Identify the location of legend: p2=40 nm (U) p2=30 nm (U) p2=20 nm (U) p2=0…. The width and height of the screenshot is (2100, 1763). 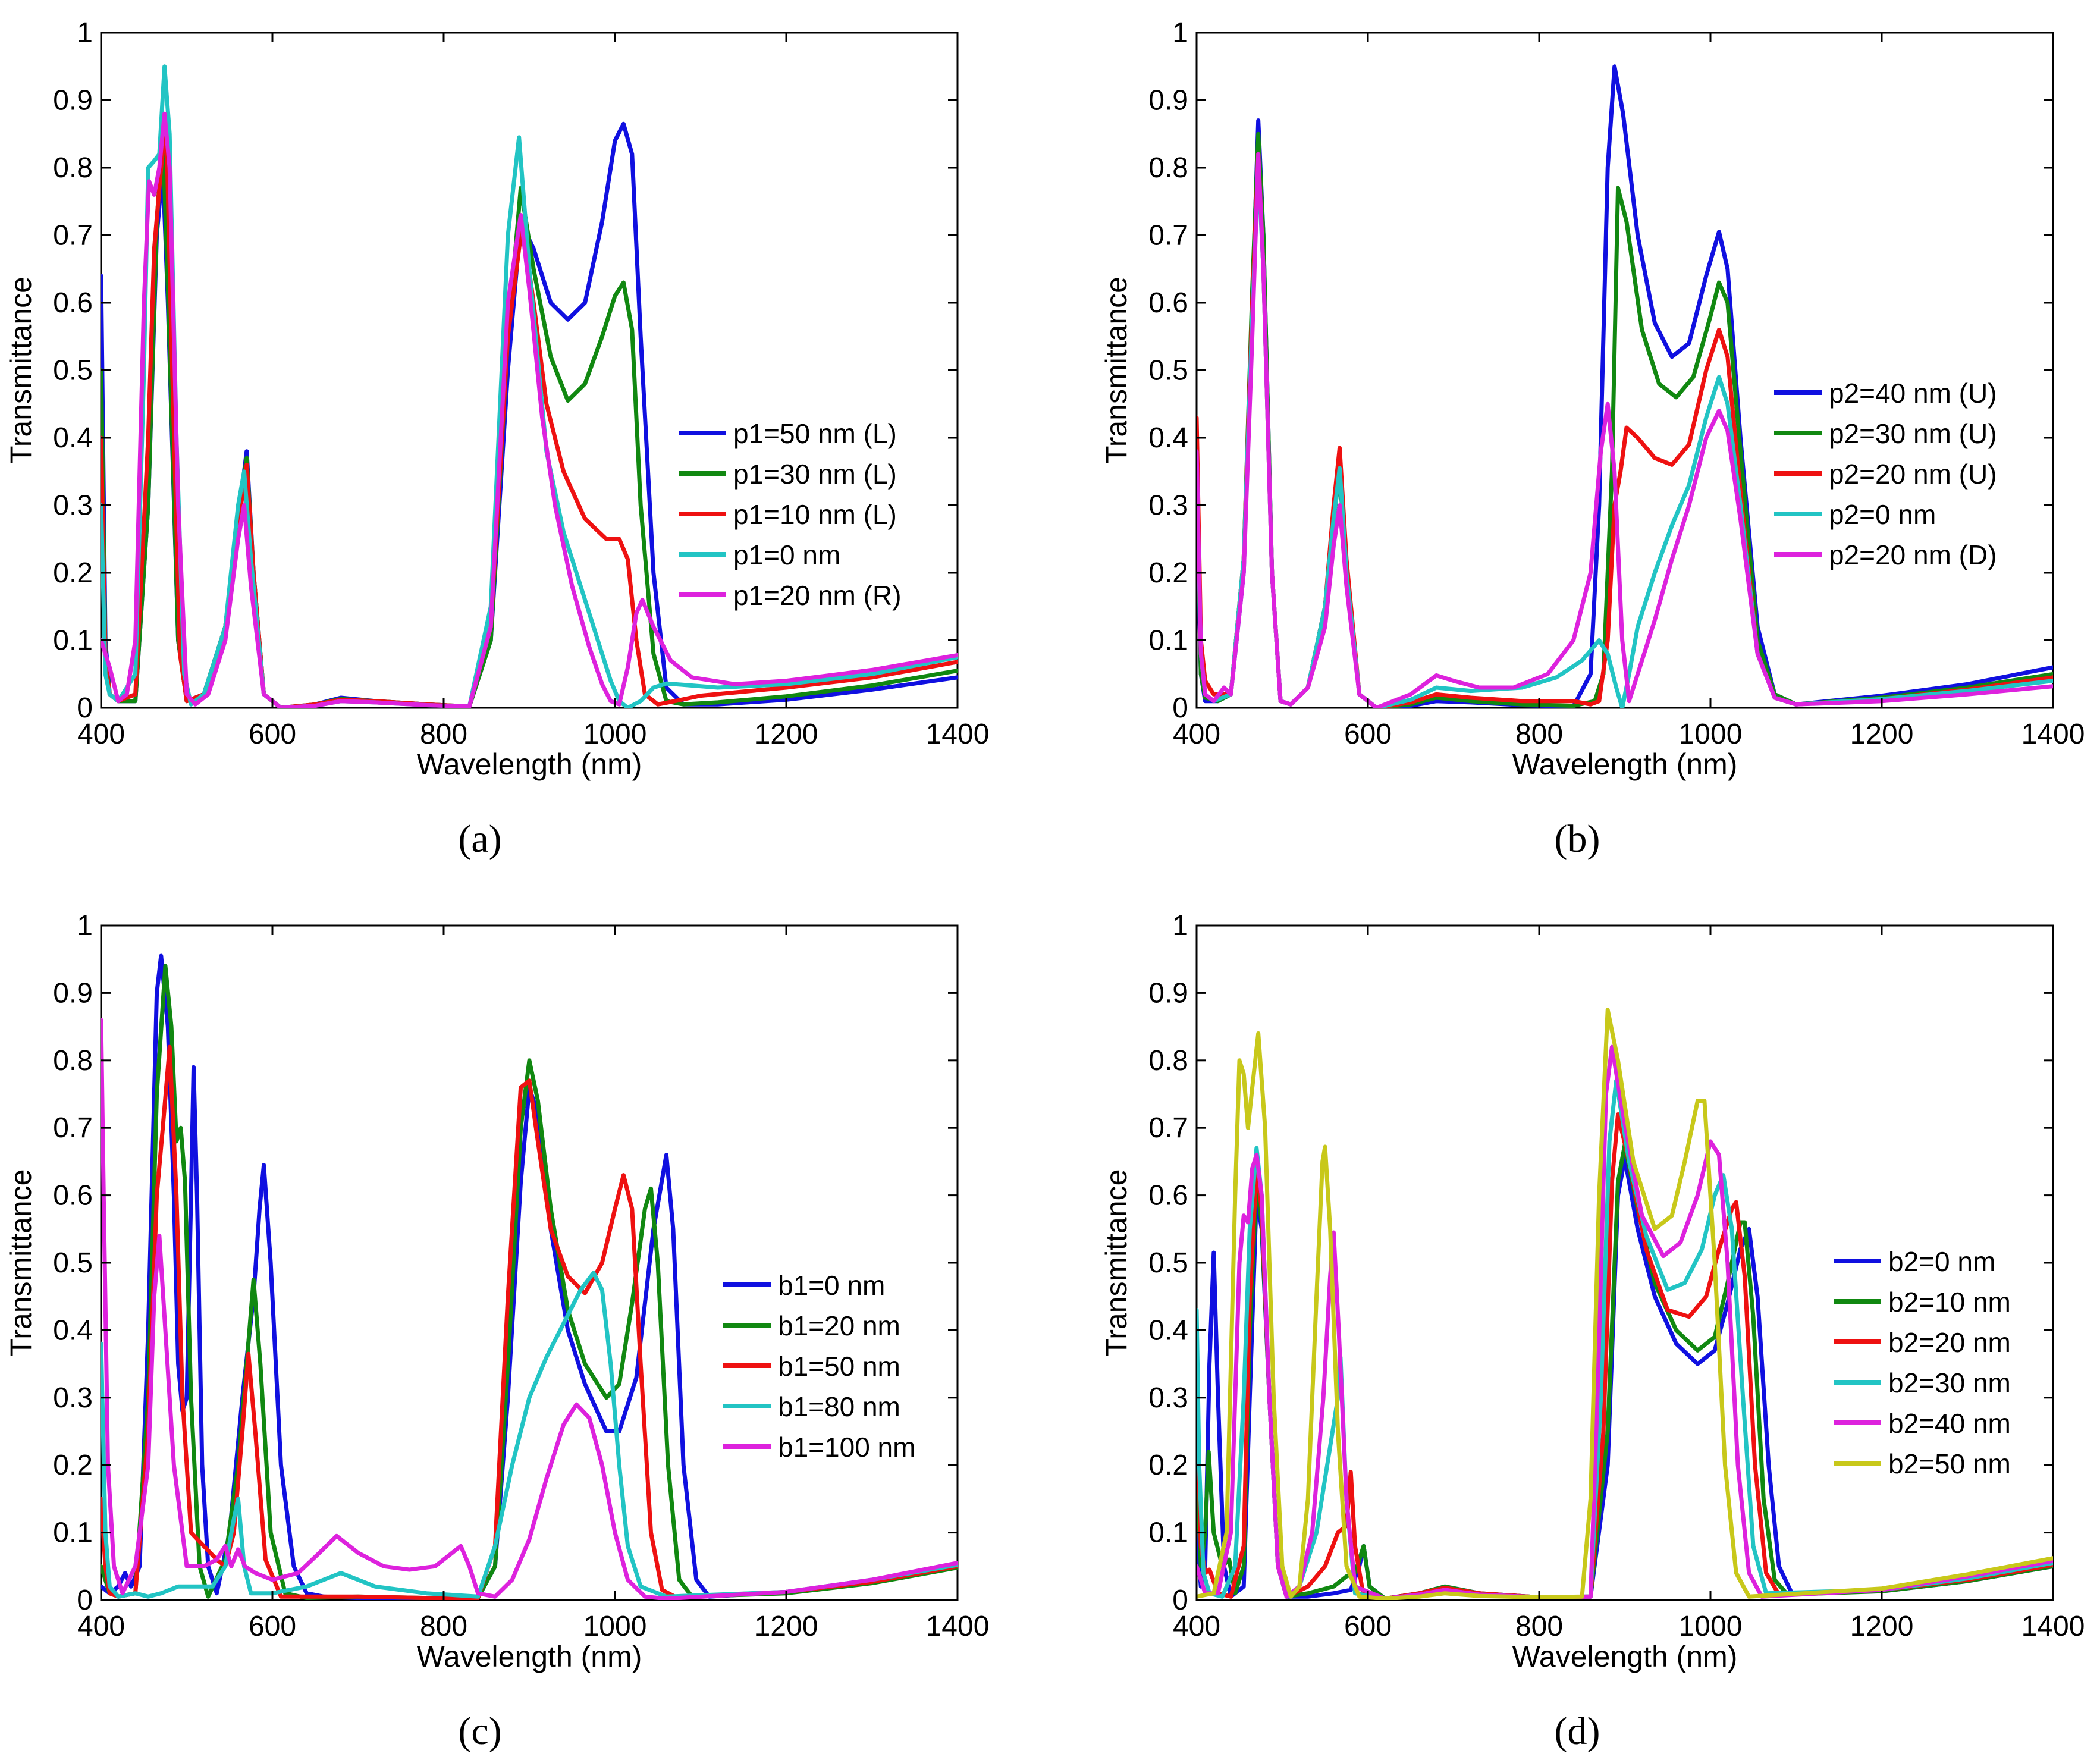
(1885, 474).